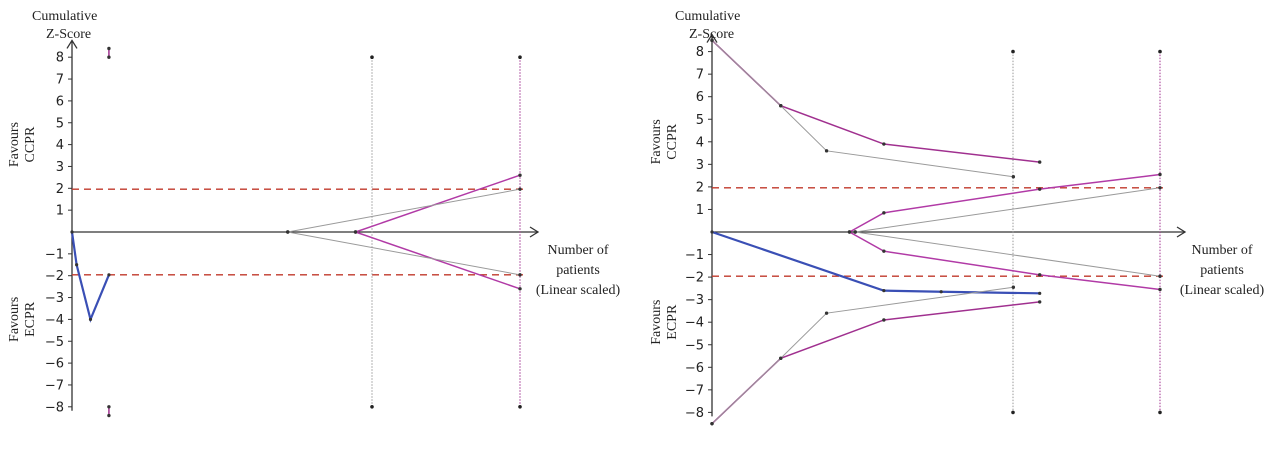 Image resolution: width=1269 pixels, height=468 pixels. Describe the element at coordinates (707, 16) in the screenshot. I see `y-axis-title-line1: Cumulative` at that location.